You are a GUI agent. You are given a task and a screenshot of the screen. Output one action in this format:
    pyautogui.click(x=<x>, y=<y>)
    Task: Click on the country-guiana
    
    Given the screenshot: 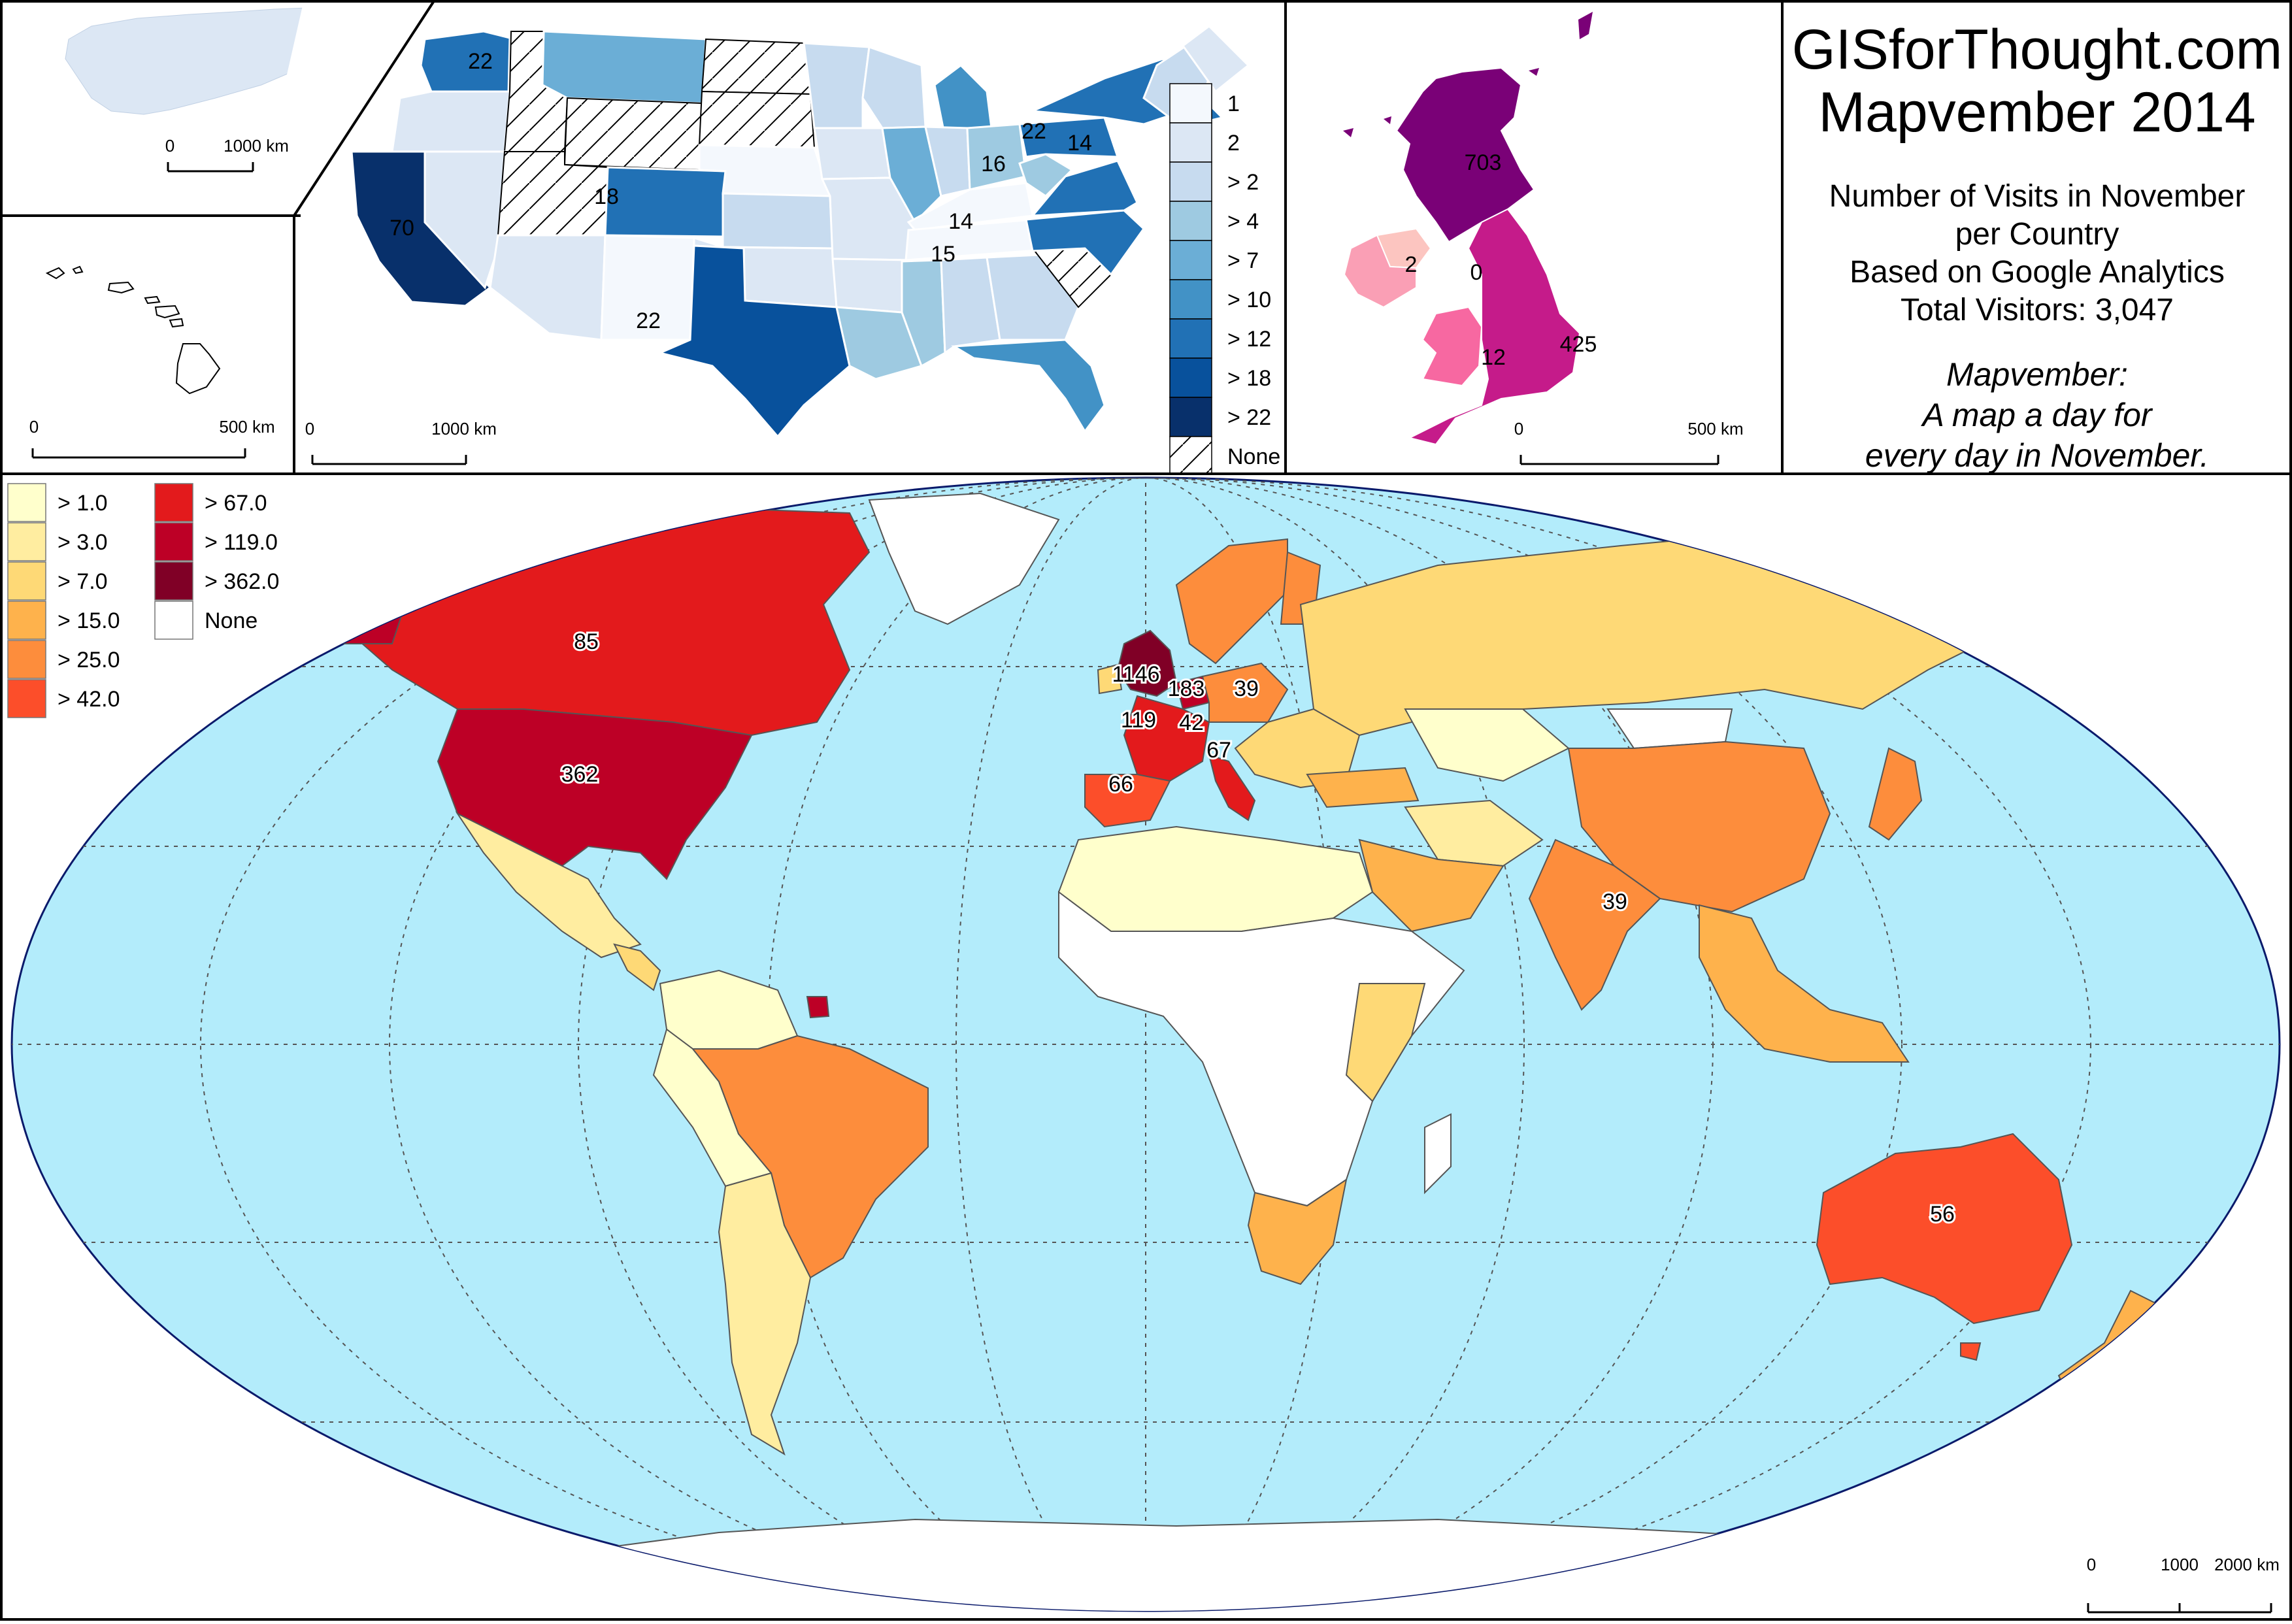 What is the action you would take?
    pyautogui.click(x=818, y=1007)
    